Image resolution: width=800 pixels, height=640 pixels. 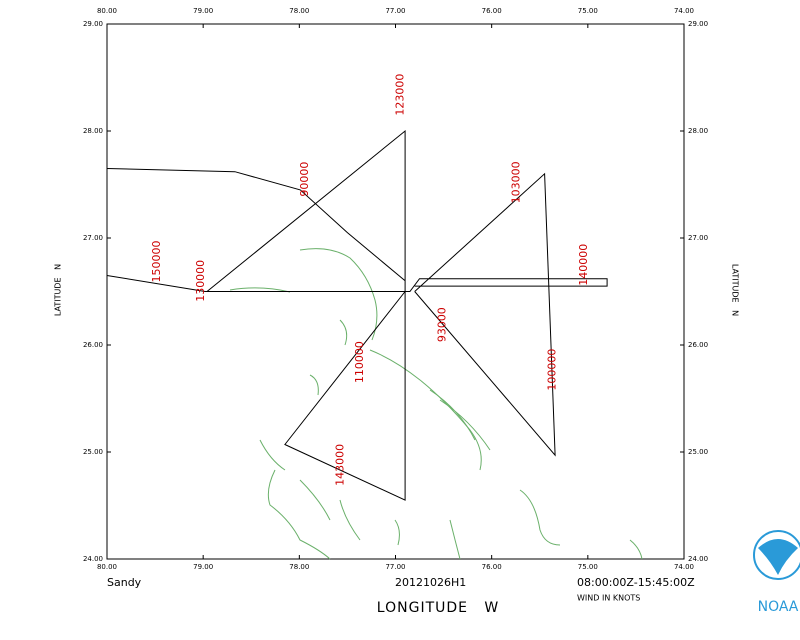 I want to click on y-axis-label: LATITUDE N, so click(x=58, y=290).